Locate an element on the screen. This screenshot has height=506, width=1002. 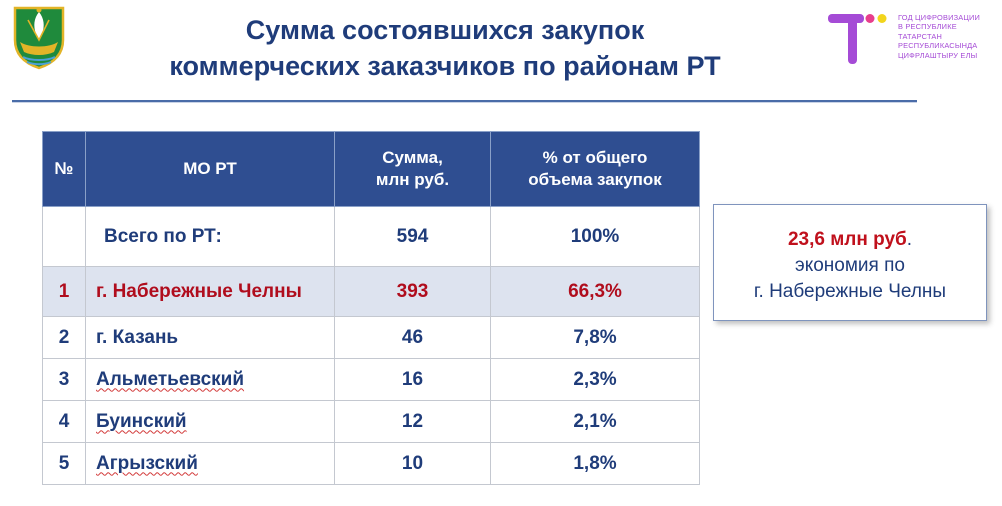
cell-name: Буинский is located at coordinates (210, 421).